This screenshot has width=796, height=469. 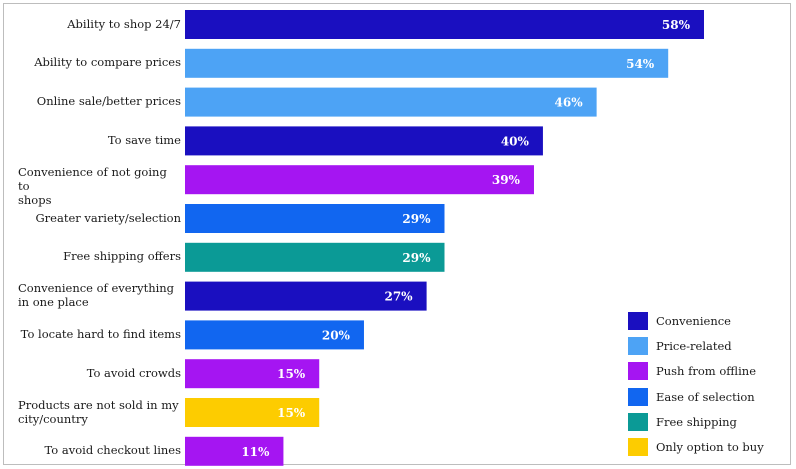 What do you see at coordinates (255, 452) in the screenshot?
I see `bar-value-label: 11%` at bounding box center [255, 452].